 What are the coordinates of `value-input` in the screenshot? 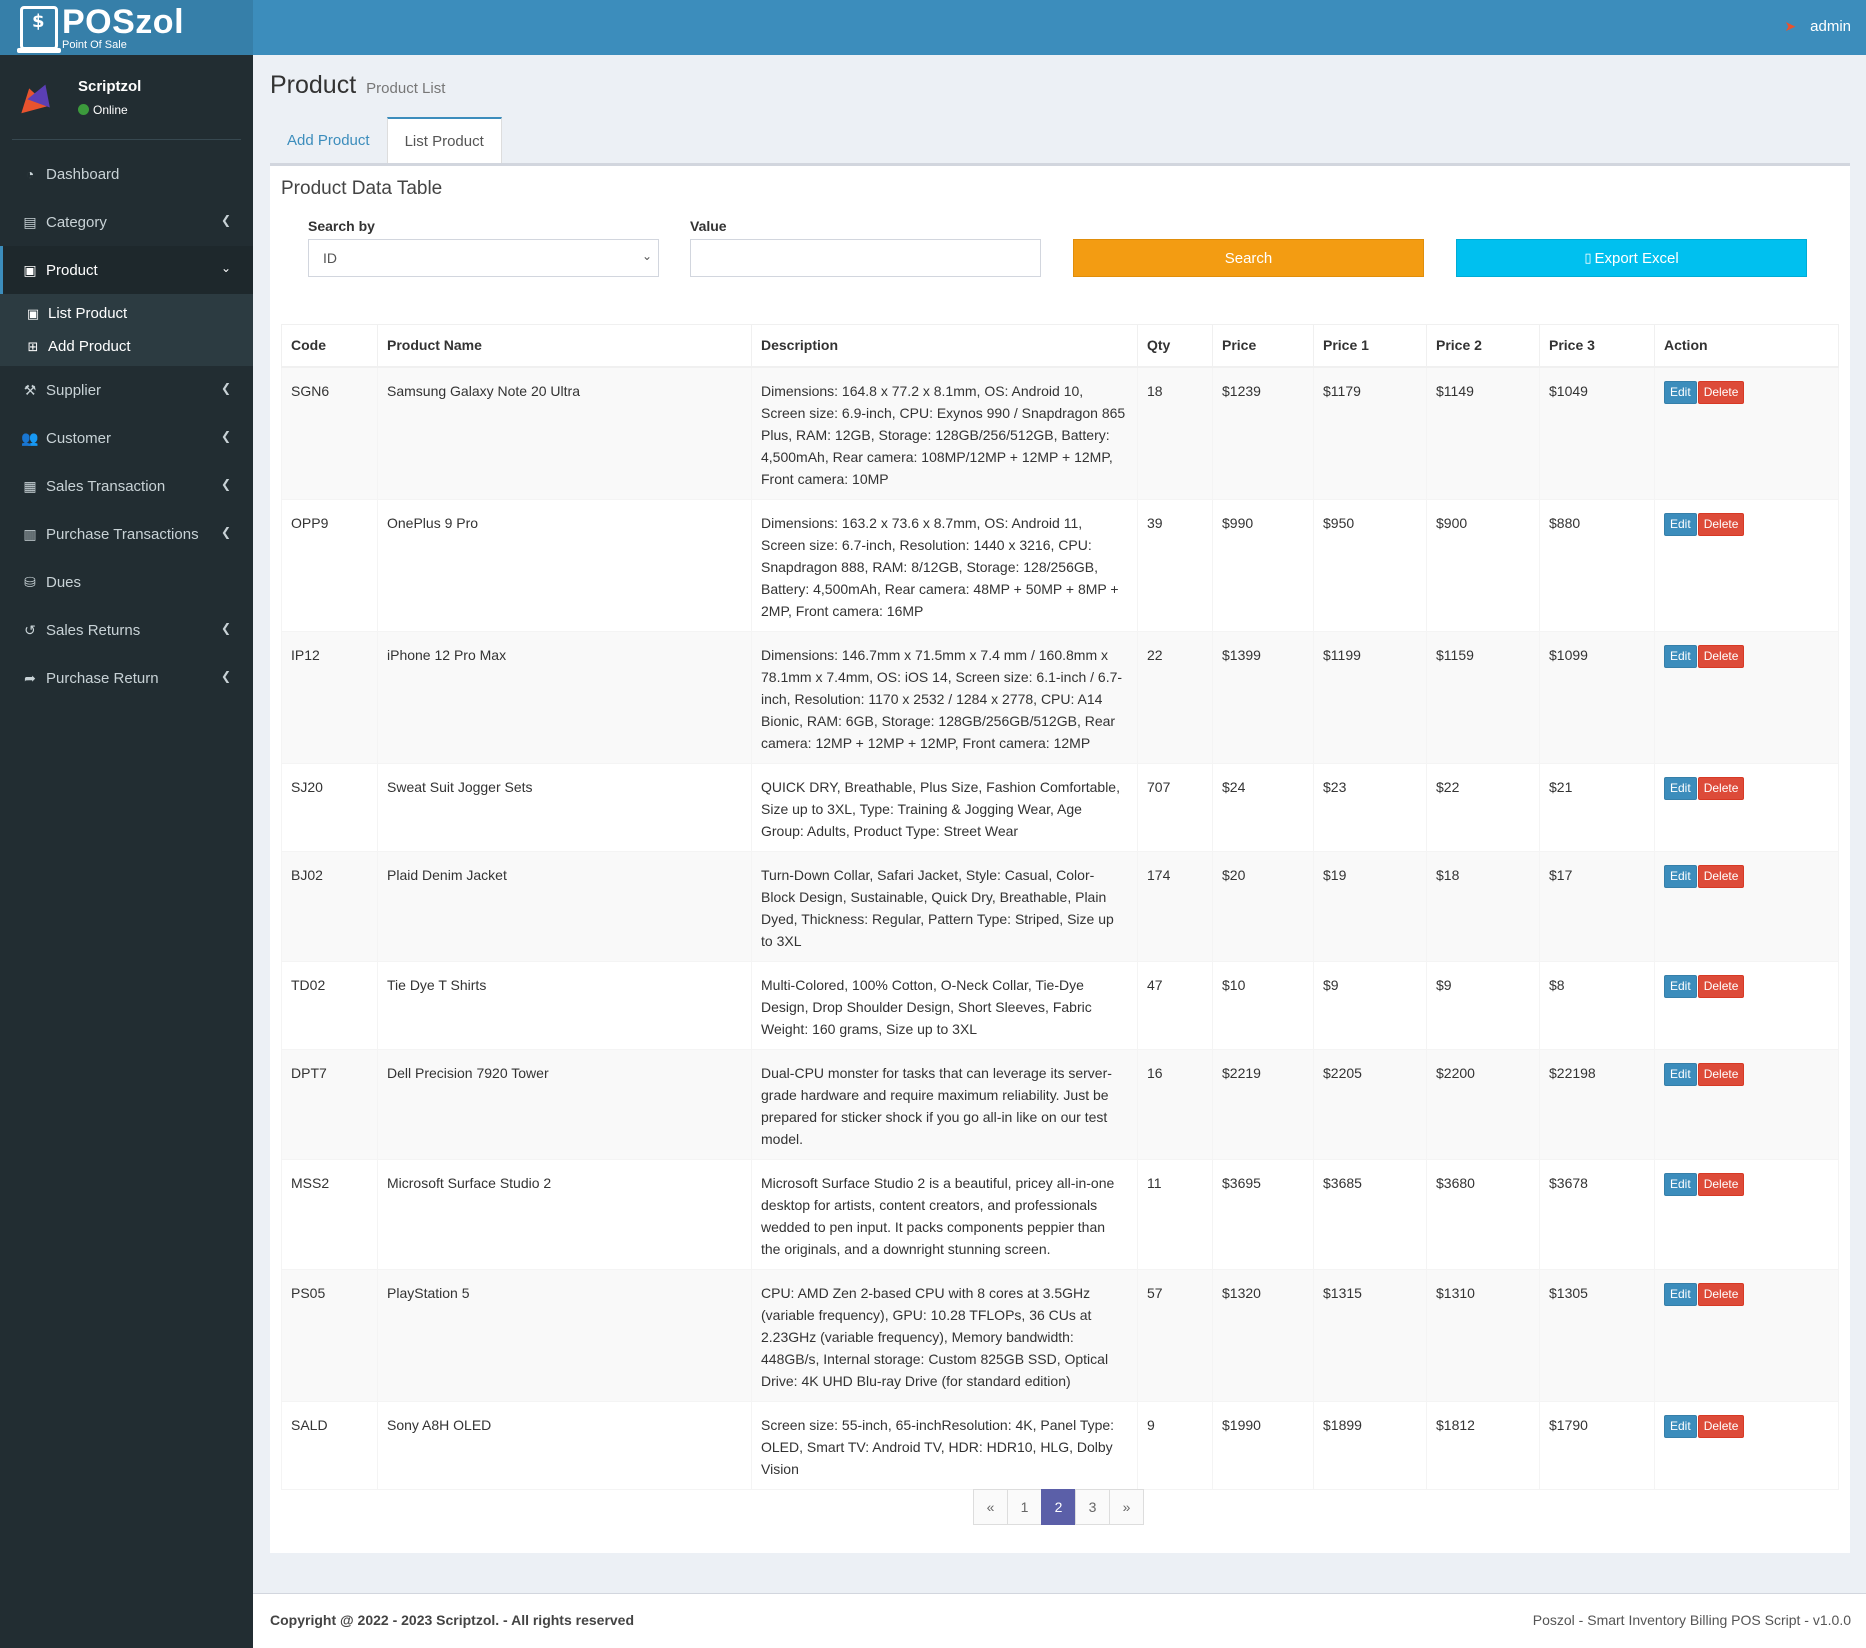 It's located at (865, 258).